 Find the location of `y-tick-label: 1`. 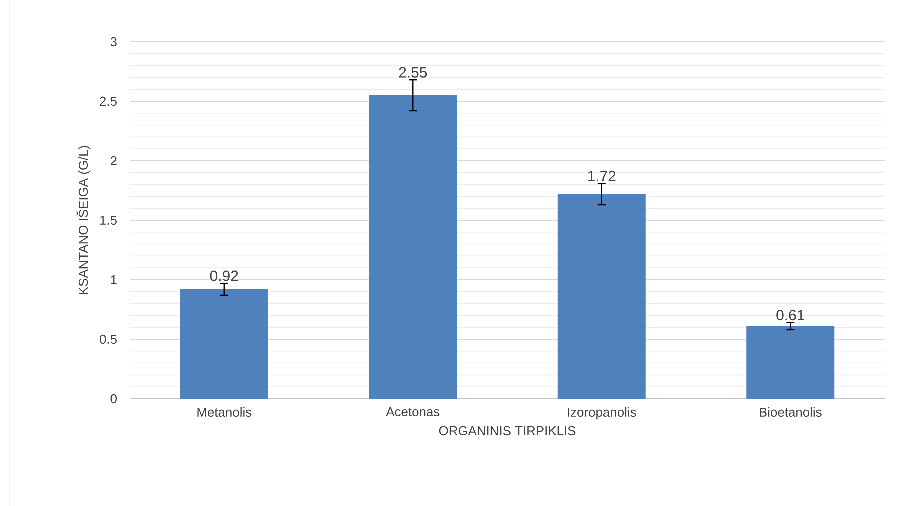

y-tick-label: 1 is located at coordinates (114, 280).